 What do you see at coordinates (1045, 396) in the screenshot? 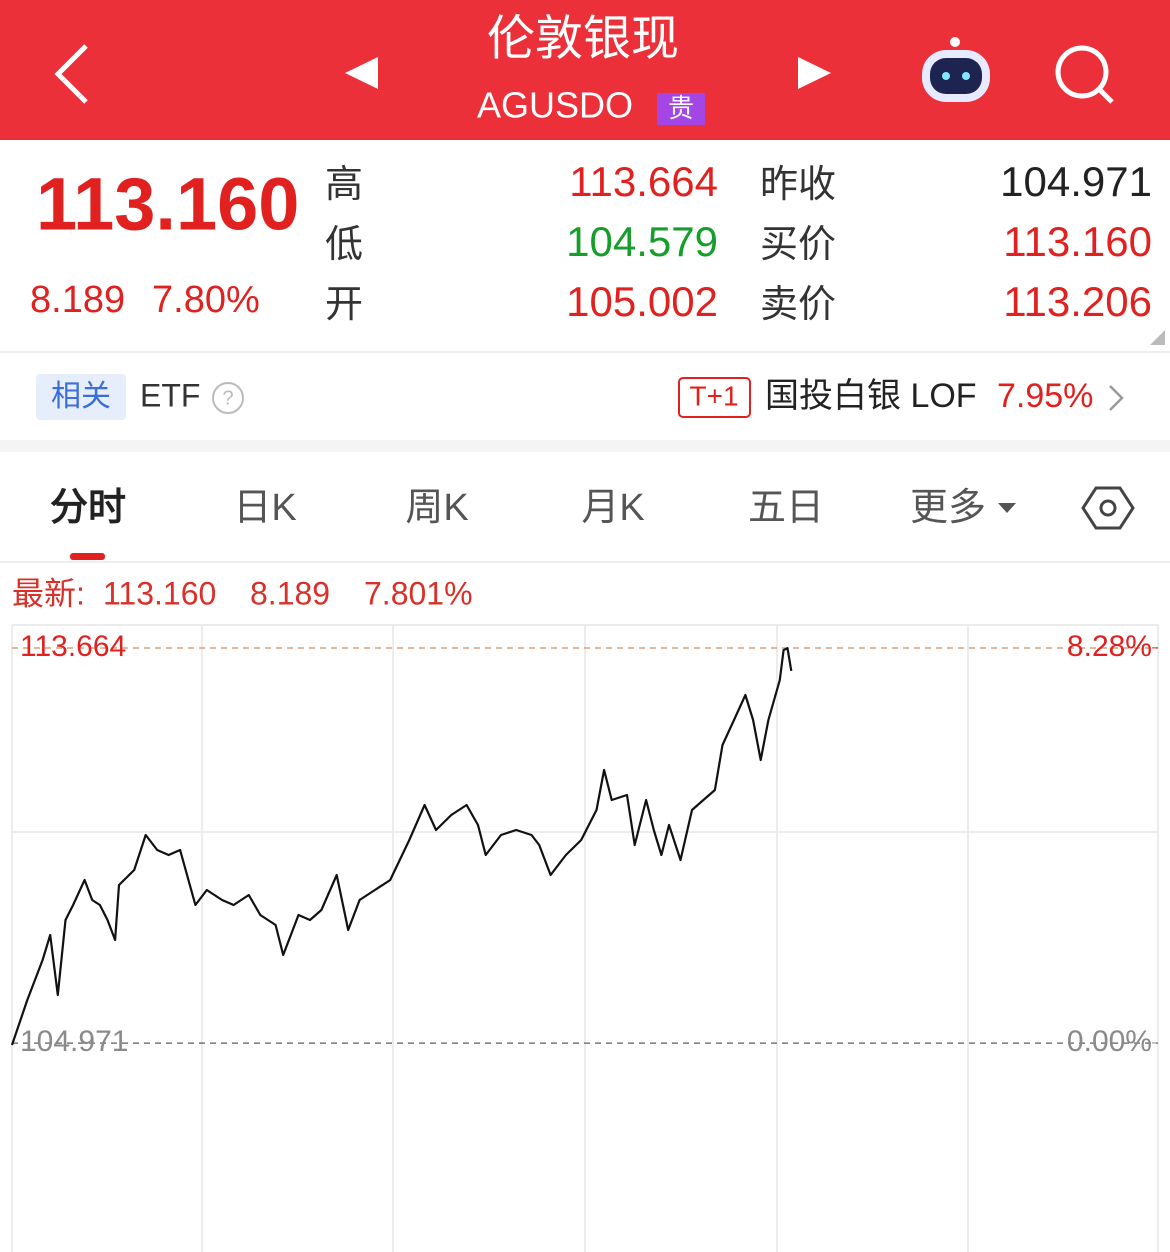
I see `fund-pct: 7.95%` at bounding box center [1045, 396].